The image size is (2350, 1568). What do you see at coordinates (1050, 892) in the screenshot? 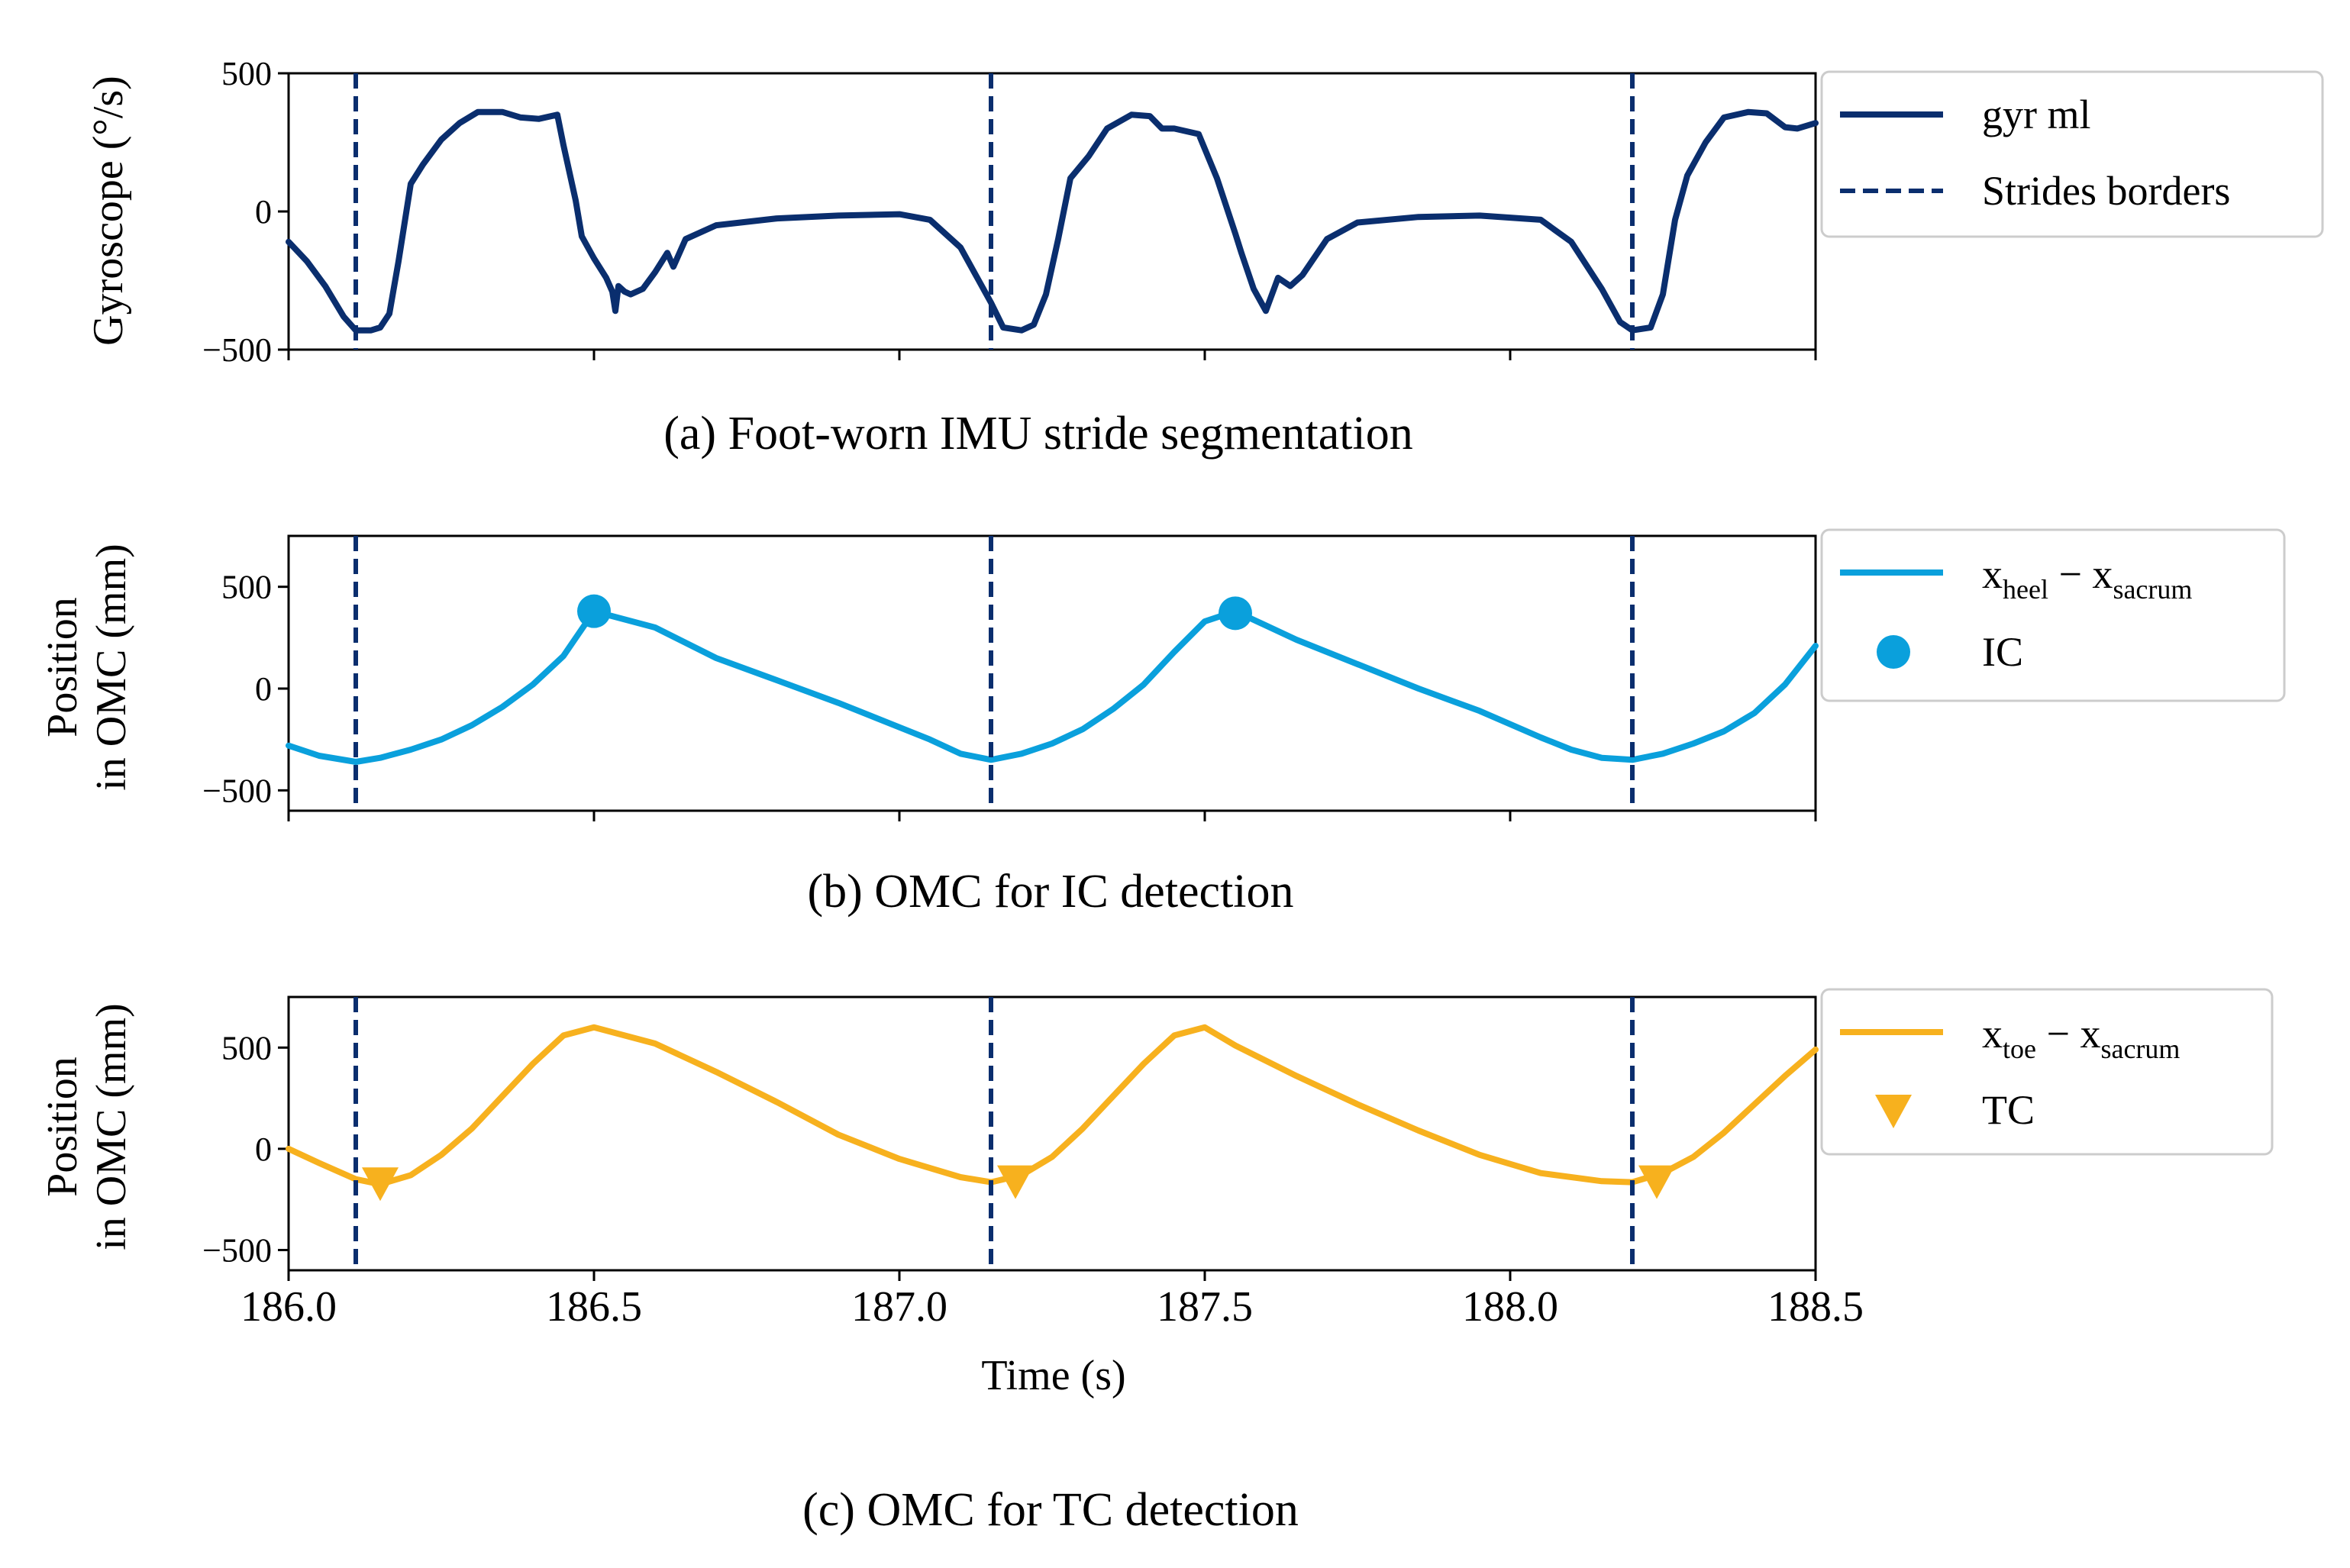
I see `panel-b-caption: (b) OMC for IC detection` at bounding box center [1050, 892].